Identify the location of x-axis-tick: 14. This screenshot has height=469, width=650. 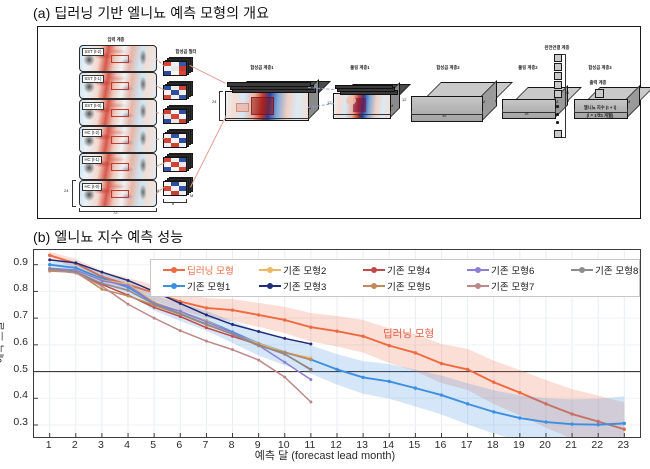
(388, 445).